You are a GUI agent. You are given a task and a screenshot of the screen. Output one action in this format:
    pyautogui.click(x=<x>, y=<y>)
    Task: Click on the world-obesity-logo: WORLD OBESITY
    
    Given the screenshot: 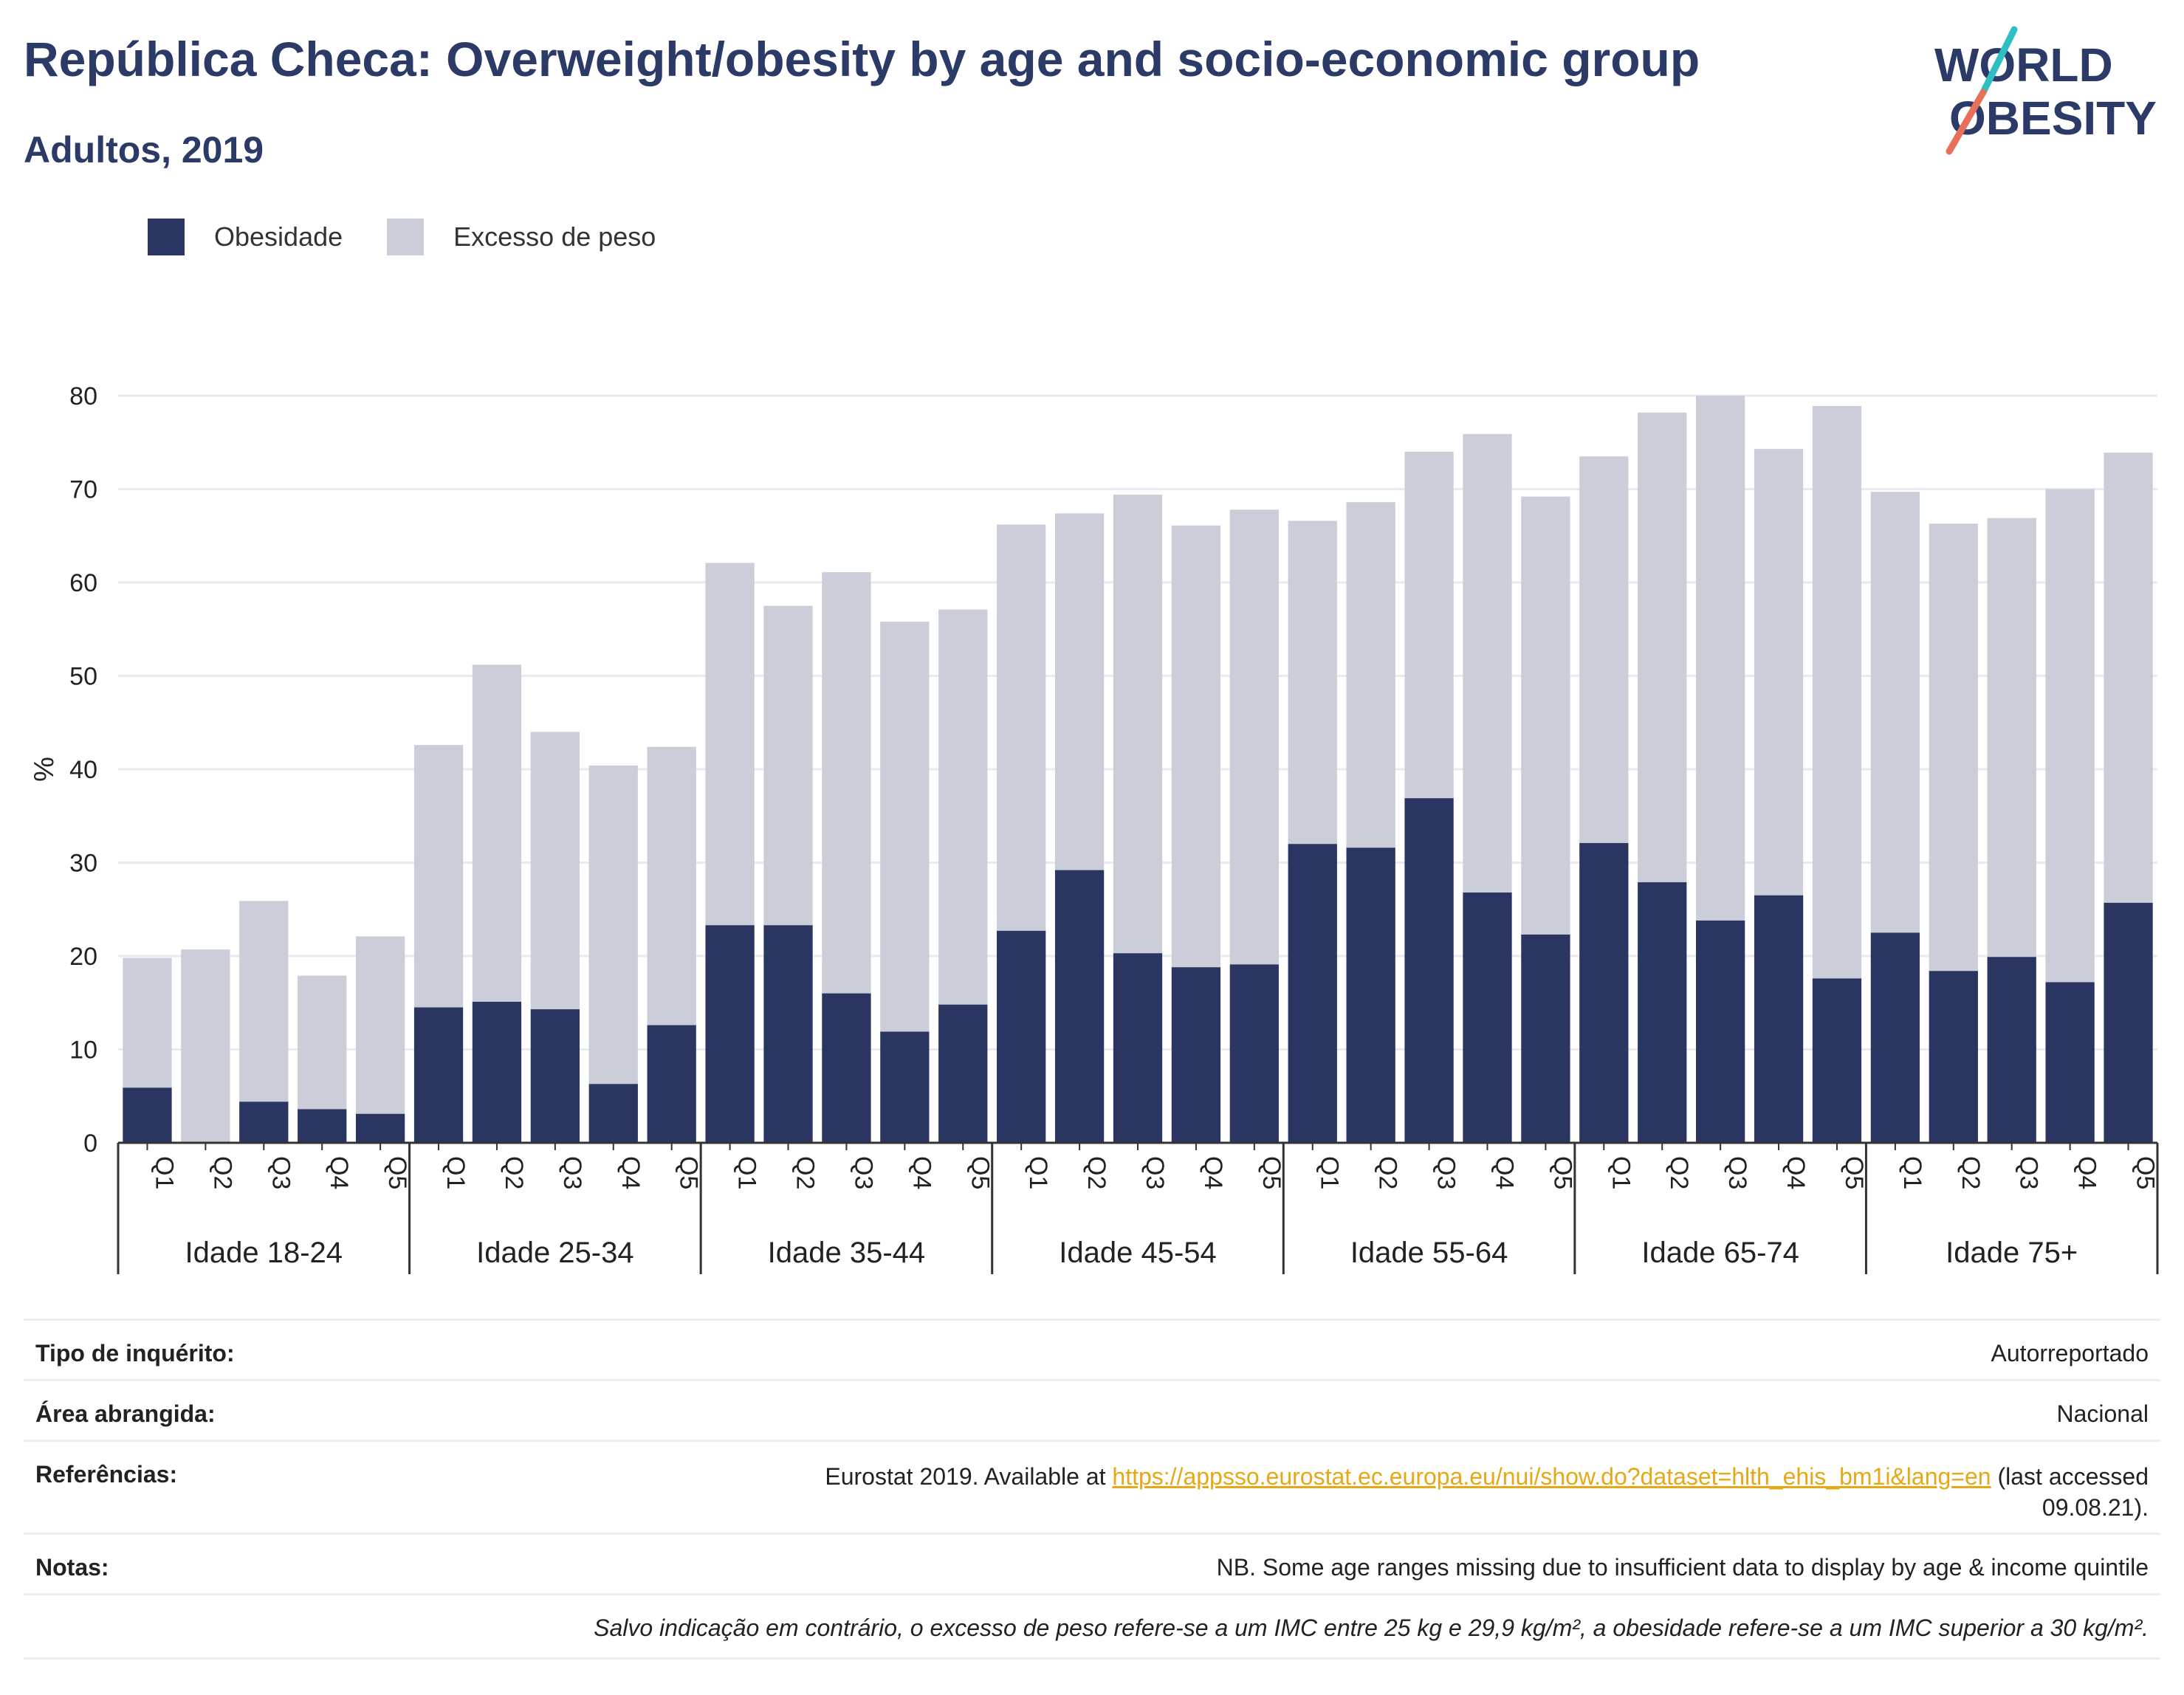 What is the action you would take?
    pyautogui.click(x=2046, y=90)
    